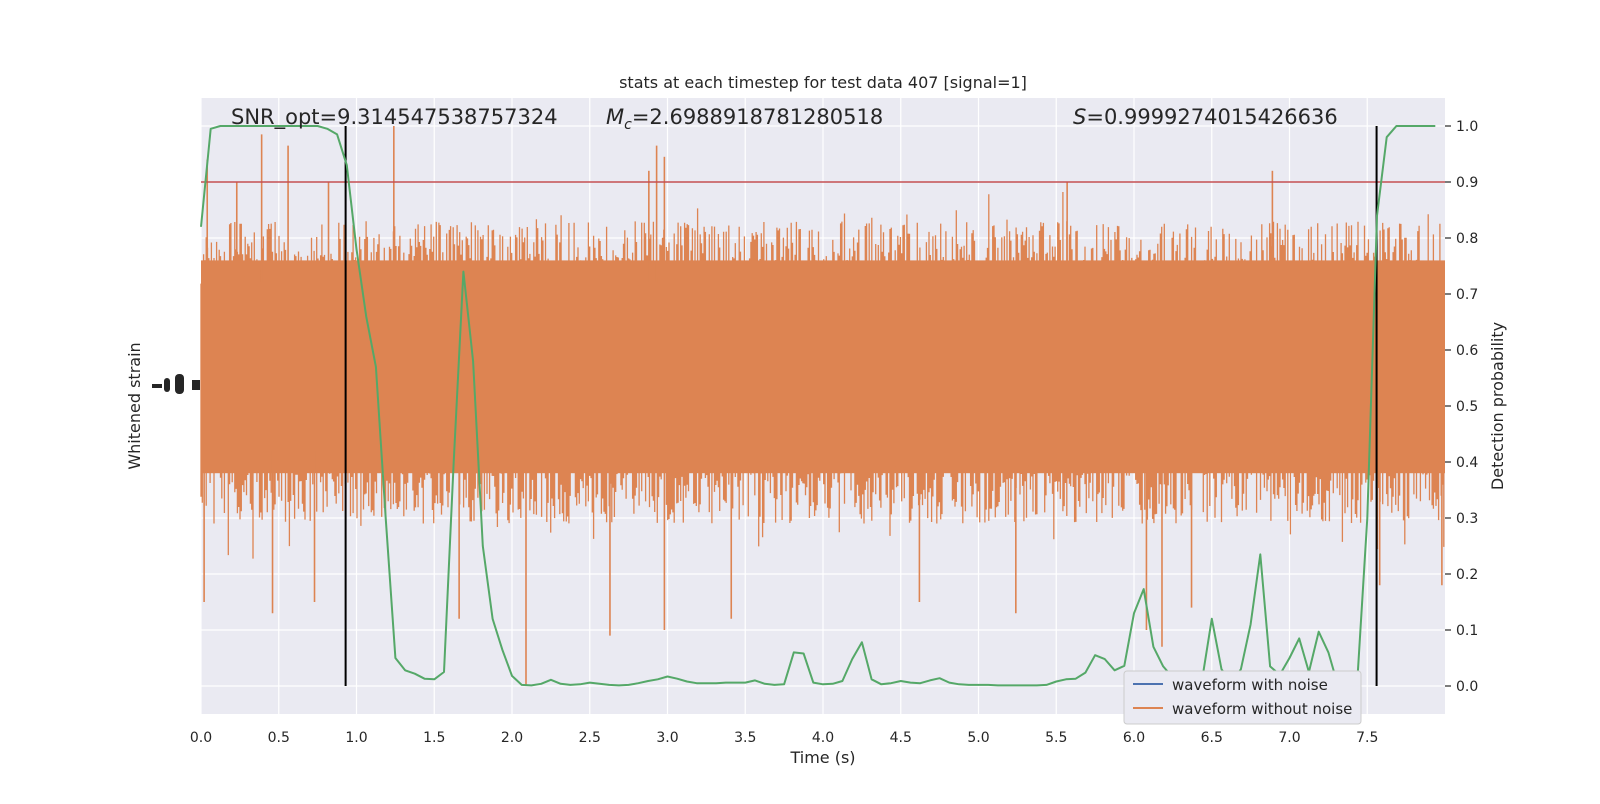 This screenshot has width=1600, height=804. Describe the element at coordinates (356, 738) in the screenshot. I see `x-tick-label: 1.0` at that location.